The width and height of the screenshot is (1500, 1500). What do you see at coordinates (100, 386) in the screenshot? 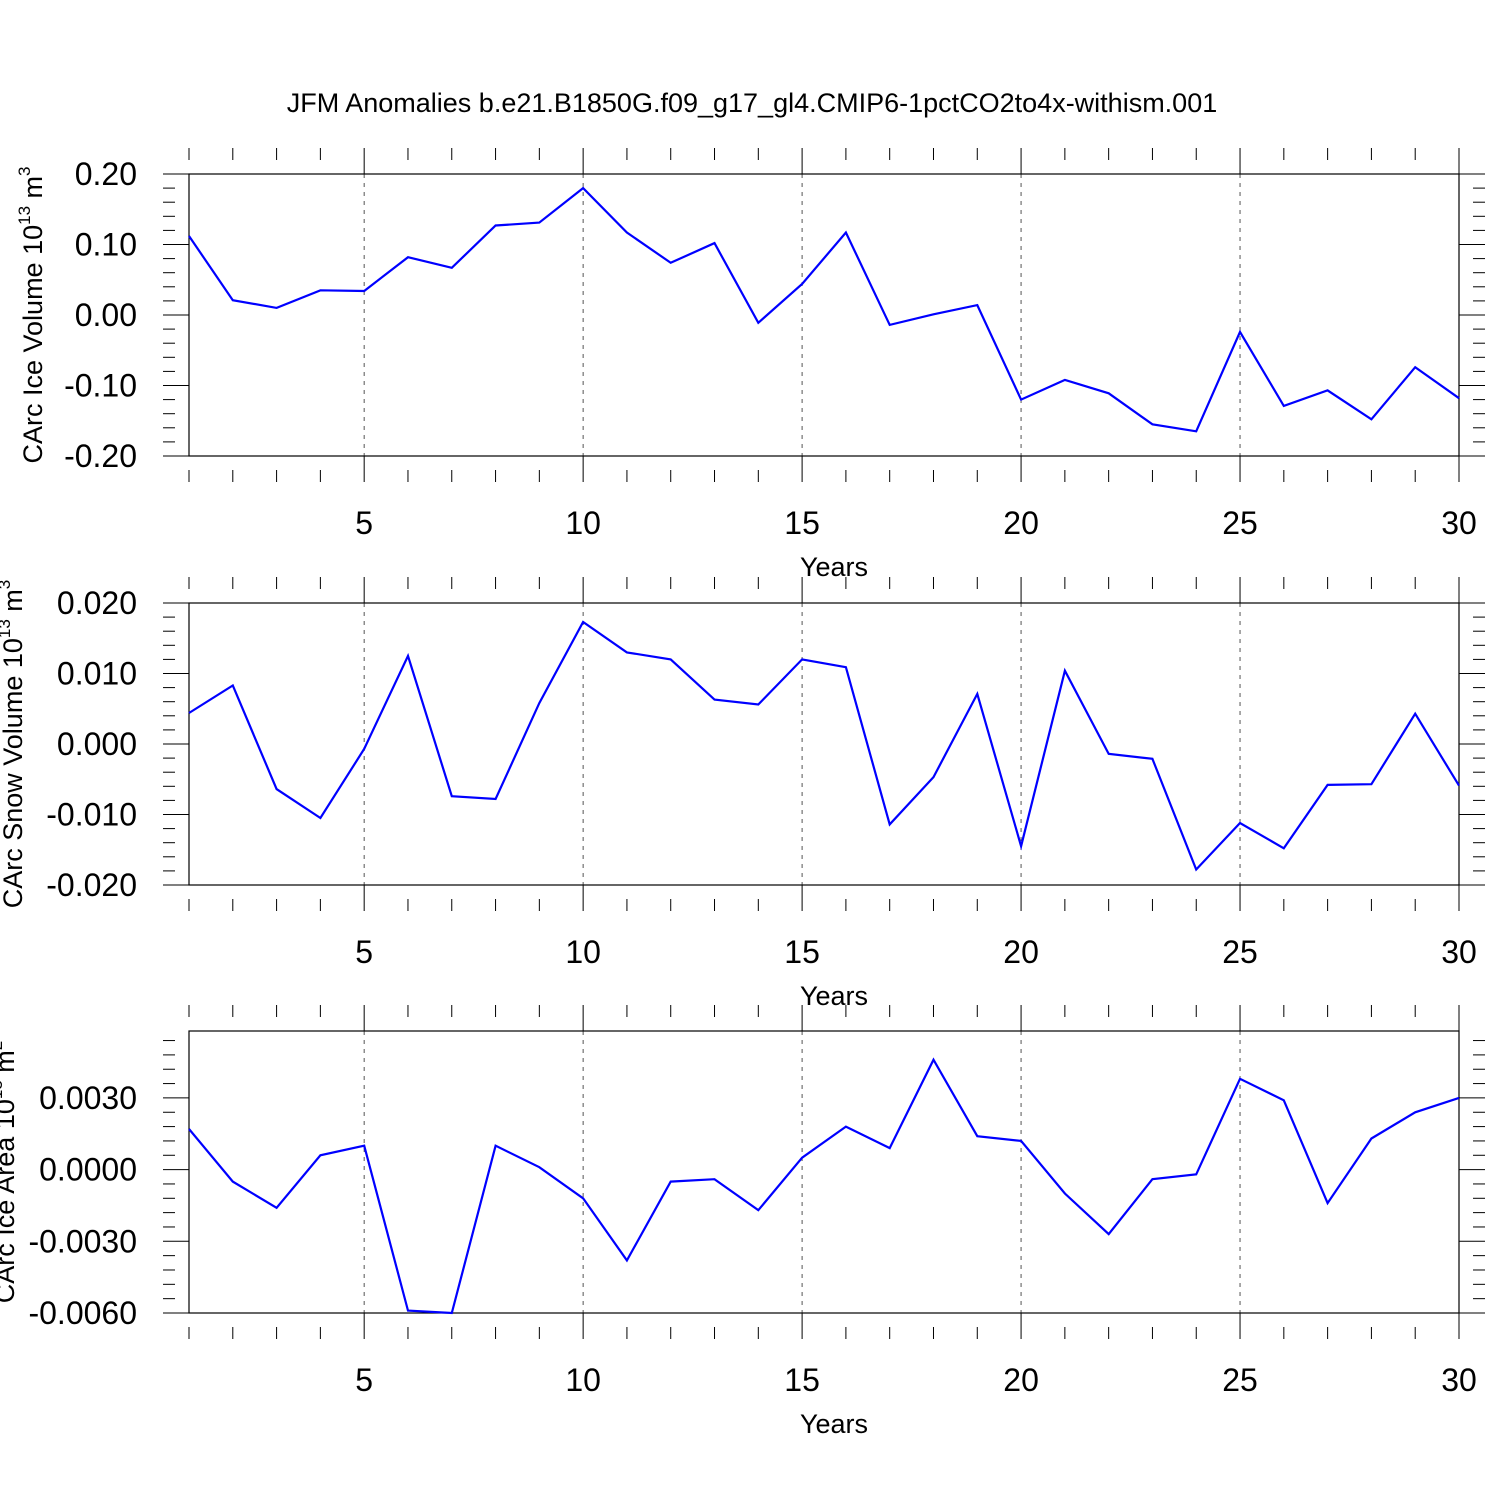
I see `y-tick-label: -0.10` at bounding box center [100, 386].